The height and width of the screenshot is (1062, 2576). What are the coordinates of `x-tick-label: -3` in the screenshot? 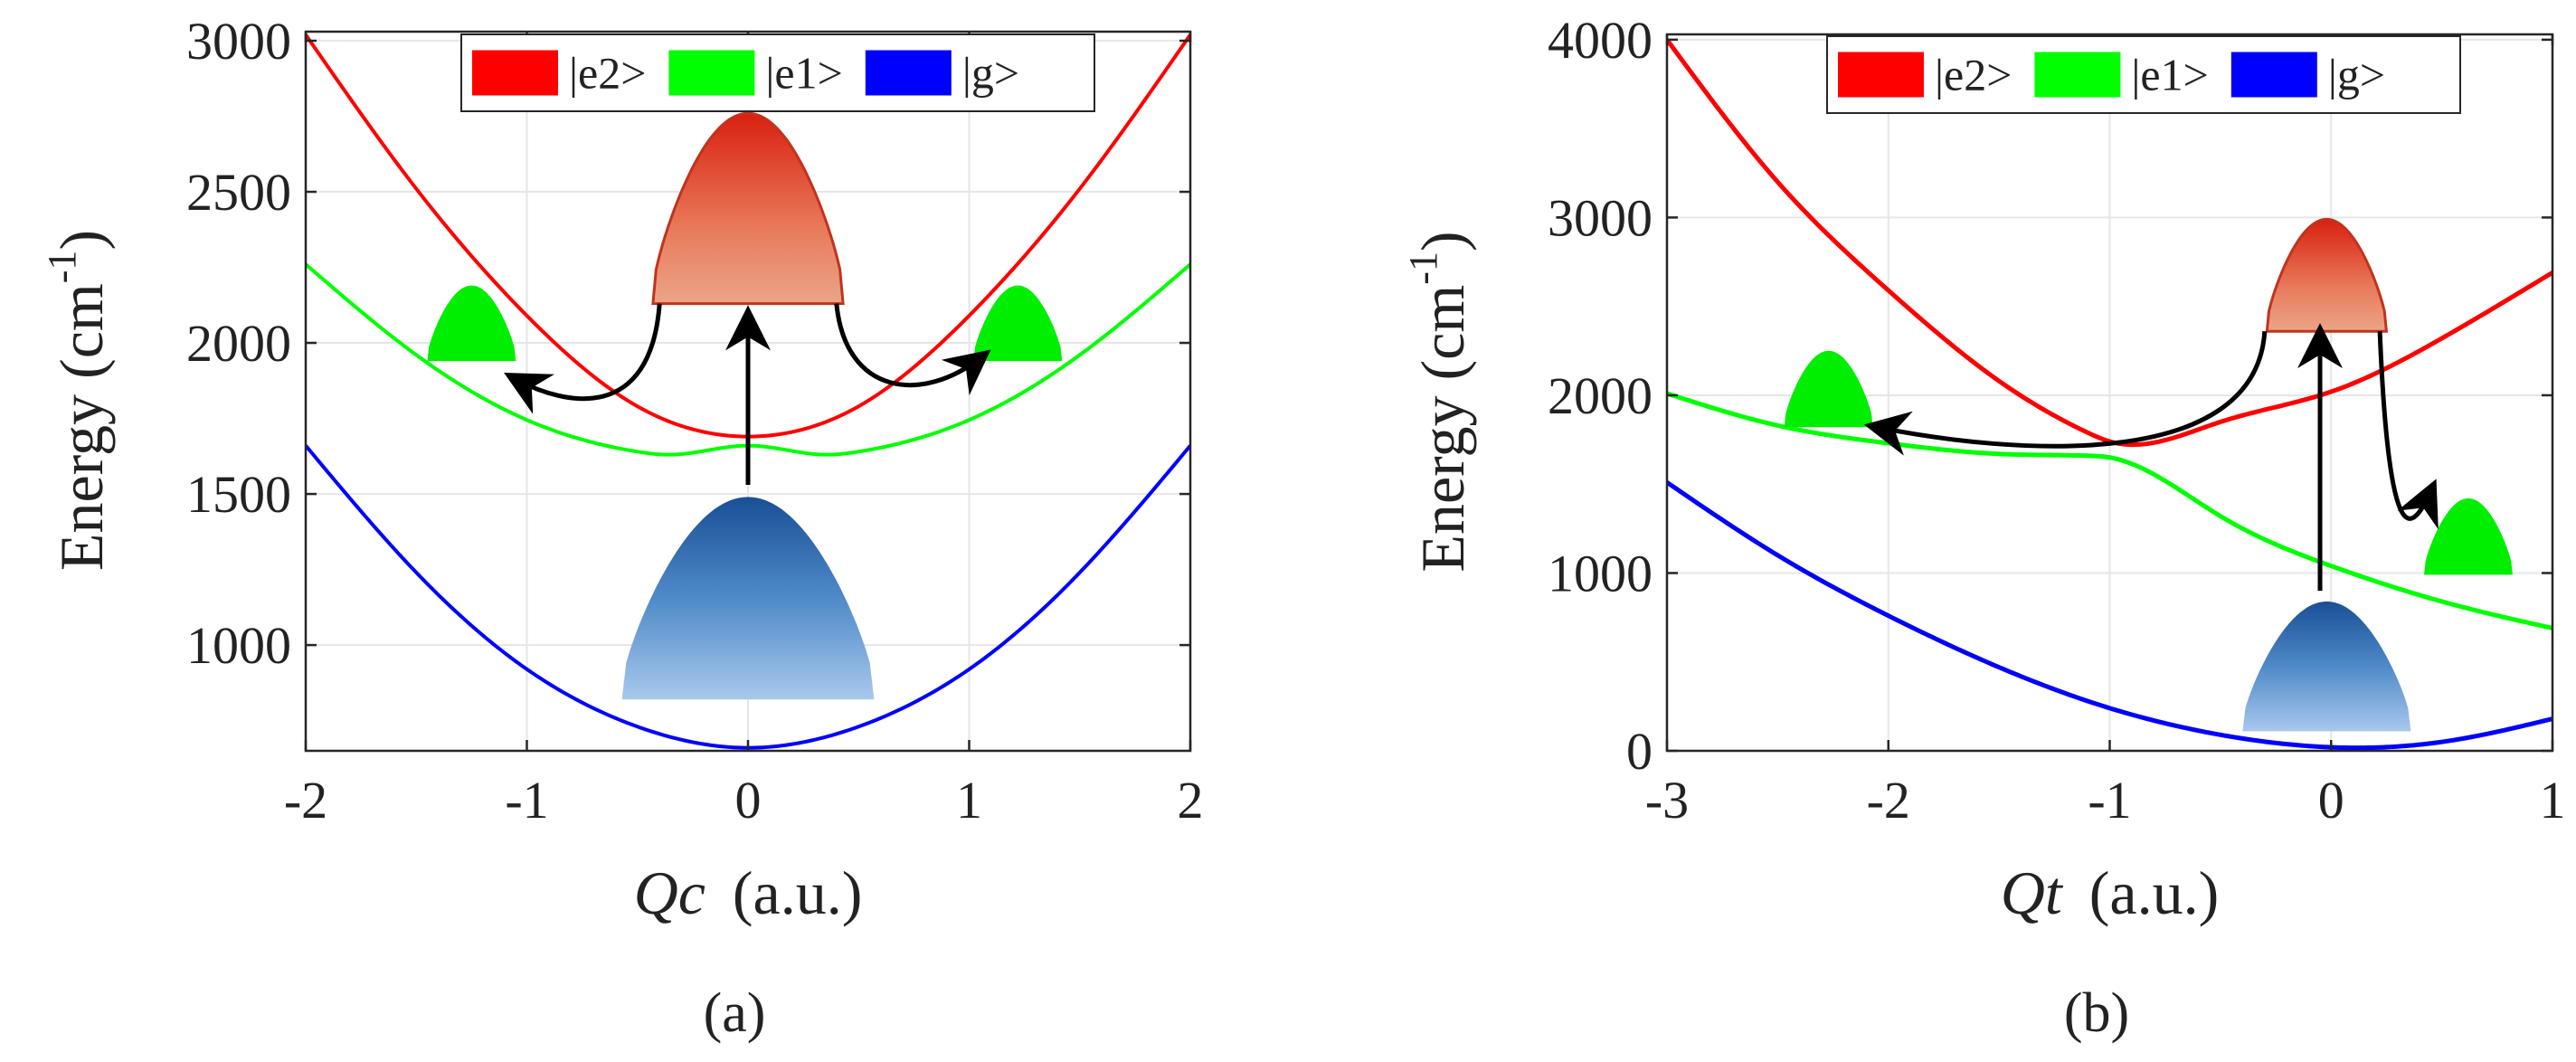 It's located at (1667, 800).